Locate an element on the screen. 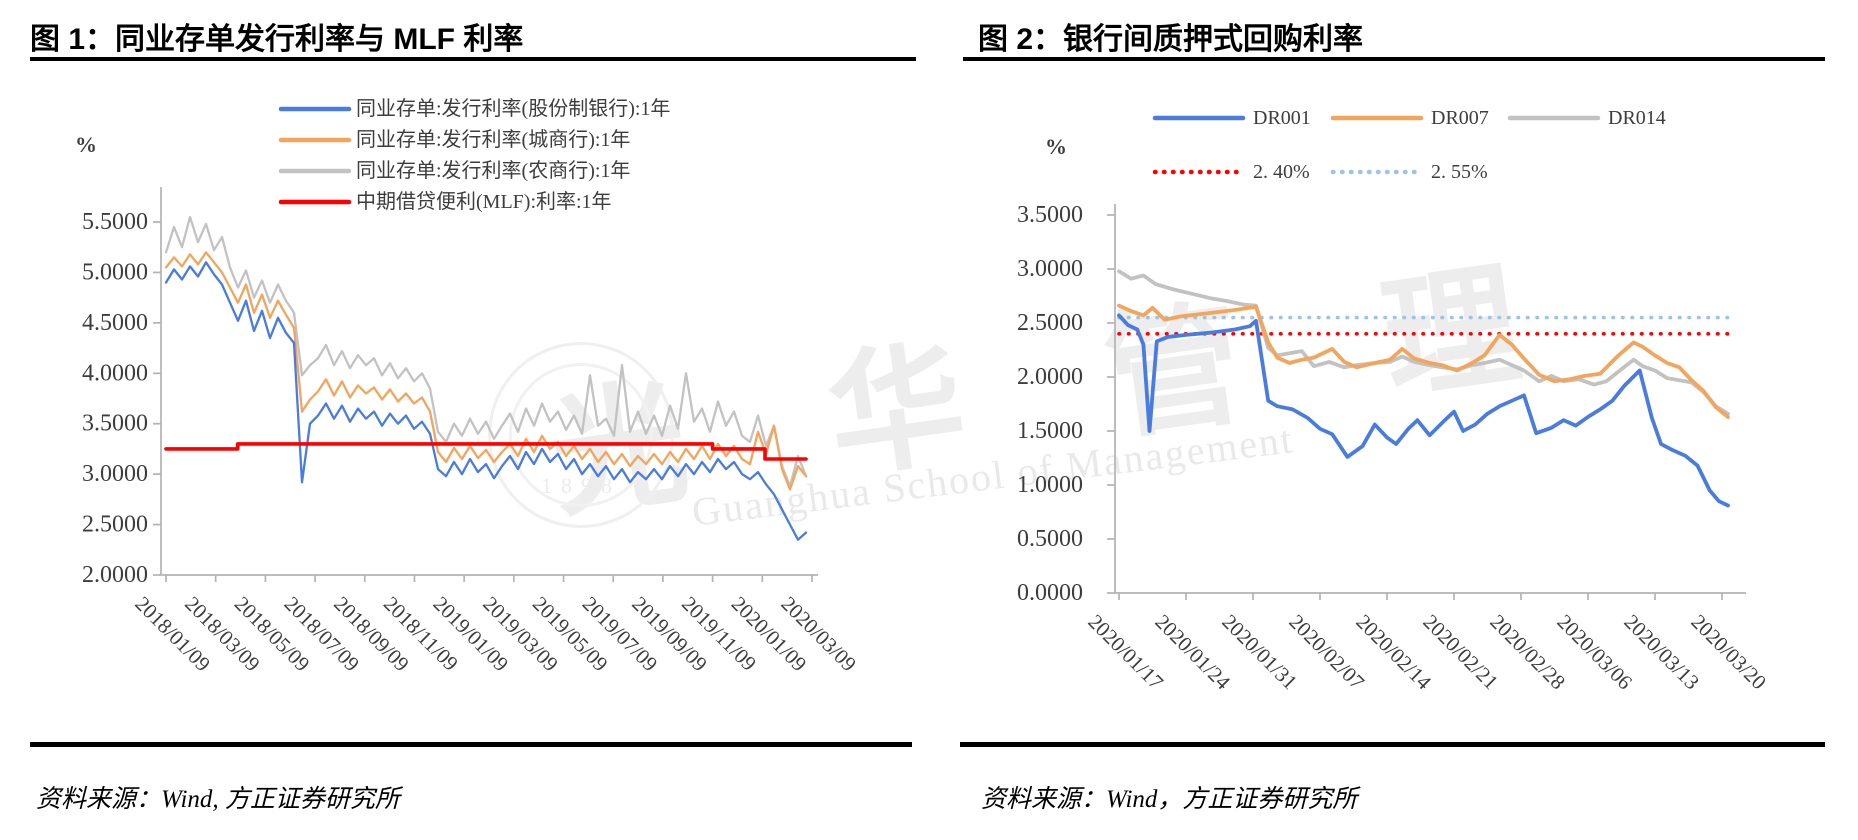  figure2-title-rule is located at coordinates (1394, 59).